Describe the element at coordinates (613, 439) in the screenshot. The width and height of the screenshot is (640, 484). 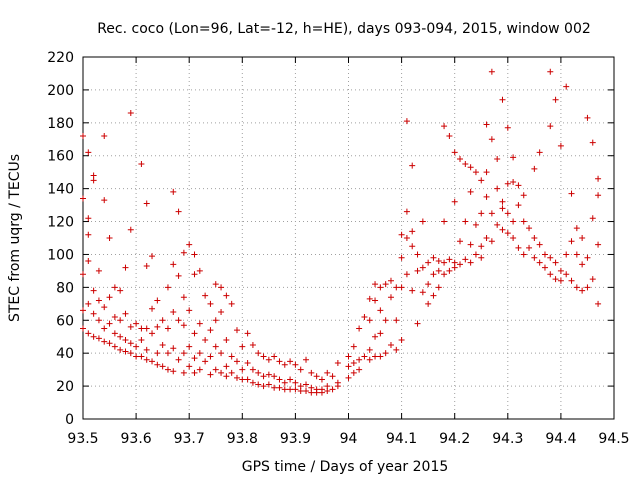
I see `x-tick-label: 94.5` at that location.